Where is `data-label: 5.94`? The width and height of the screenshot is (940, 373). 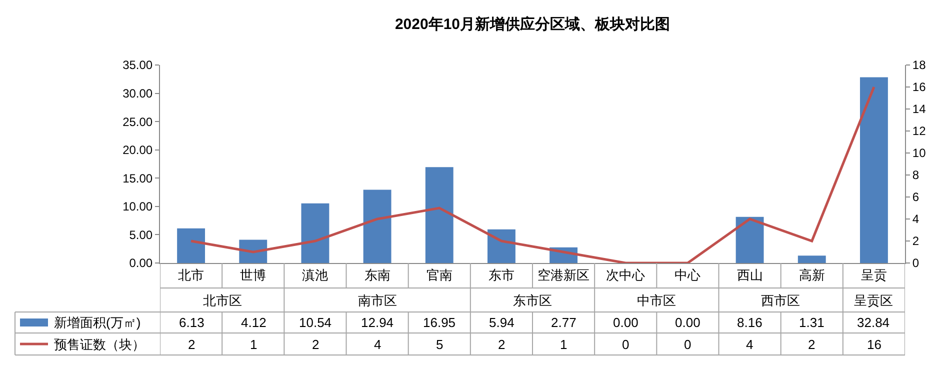 data-label: 5.94 is located at coordinates (501, 322).